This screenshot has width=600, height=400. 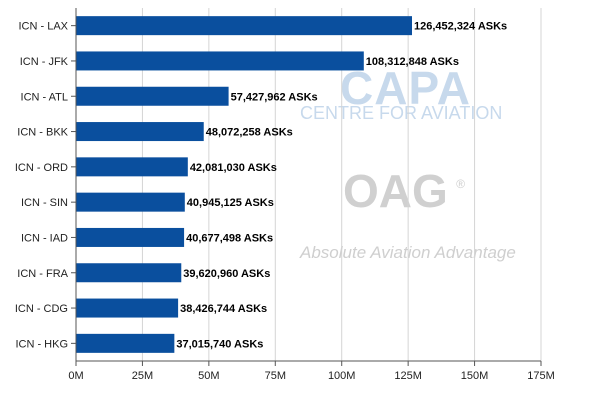 What do you see at coordinates (41, 344) in the screenshot?
I see `category-label: ICN - HKG` at bounding box center [41, 344].